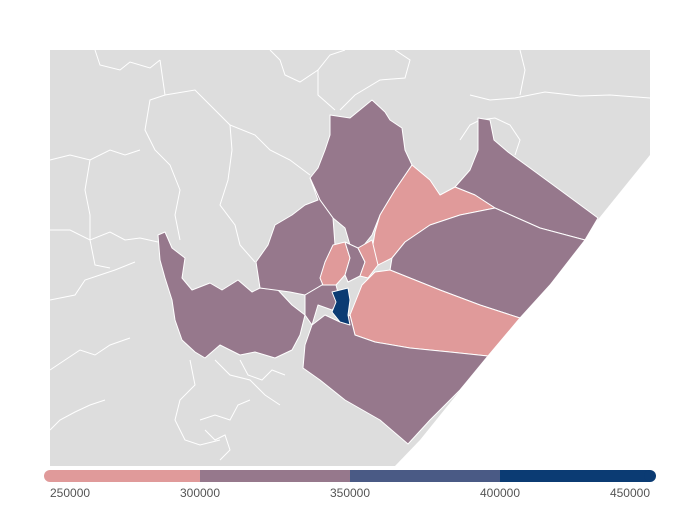 The height and width of the screenshot is (511, 700). I want to click on legend-tick-label: 350000, so click(350, 493).